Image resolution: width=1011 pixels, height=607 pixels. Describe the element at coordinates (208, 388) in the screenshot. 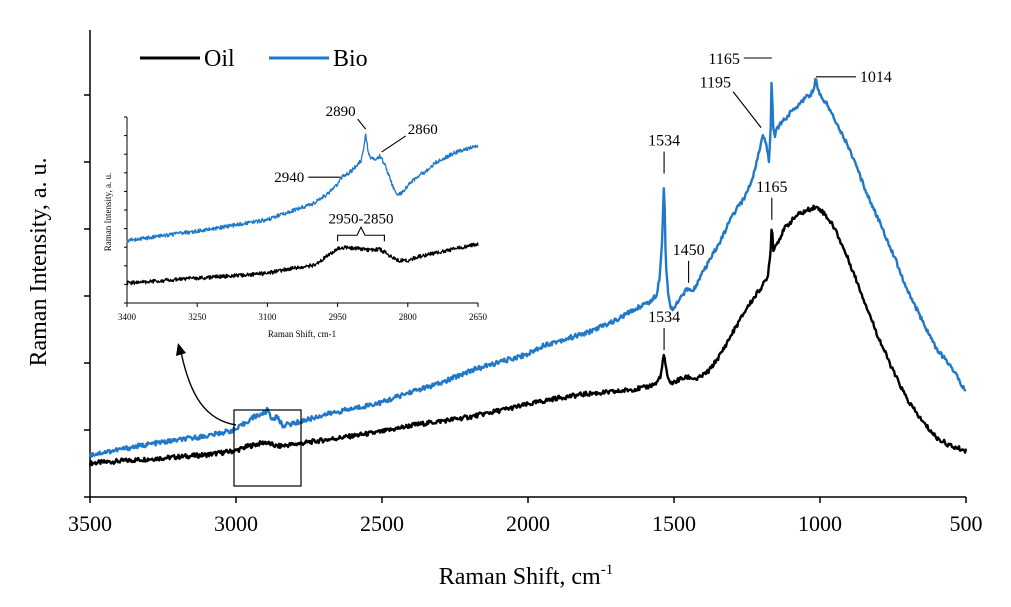

I see `zoom-arrow` at that location.